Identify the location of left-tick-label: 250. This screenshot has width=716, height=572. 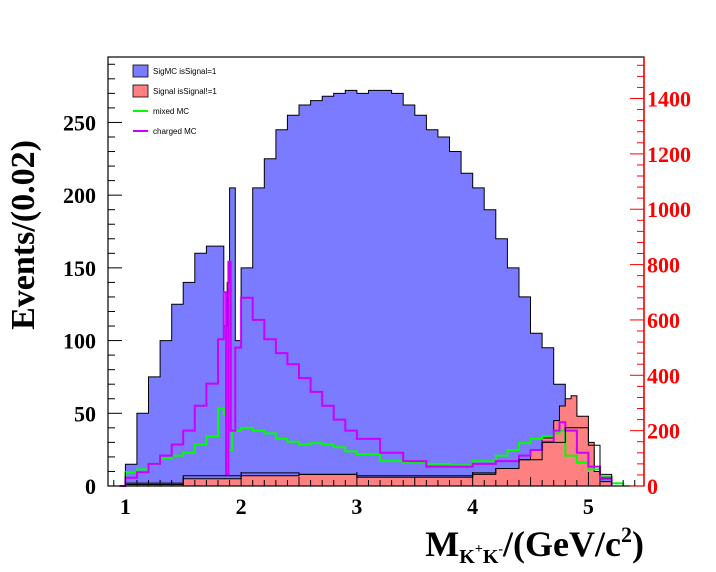
(79, 122).